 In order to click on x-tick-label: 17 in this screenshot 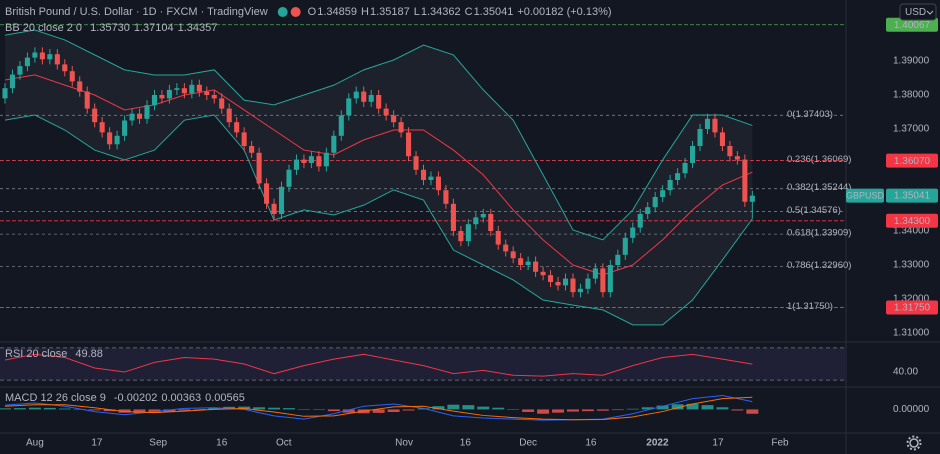, I will do `click(718, 443)`.